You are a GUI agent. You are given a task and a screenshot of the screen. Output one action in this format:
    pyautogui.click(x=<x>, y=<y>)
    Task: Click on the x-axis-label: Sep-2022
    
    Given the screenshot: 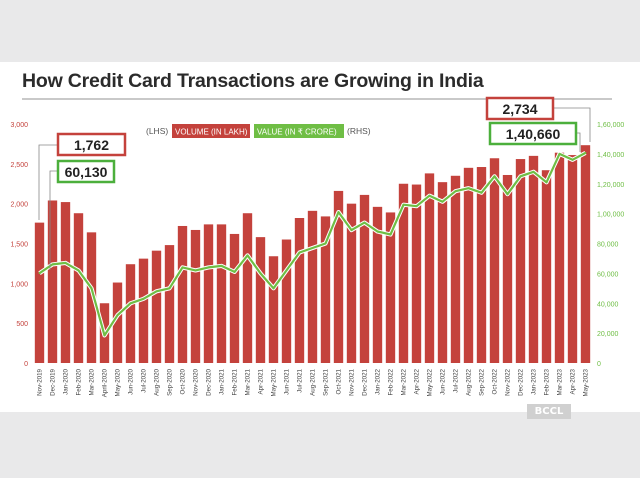 What is the action you would take?
    pyautogui.click(x=482, y=381)
    